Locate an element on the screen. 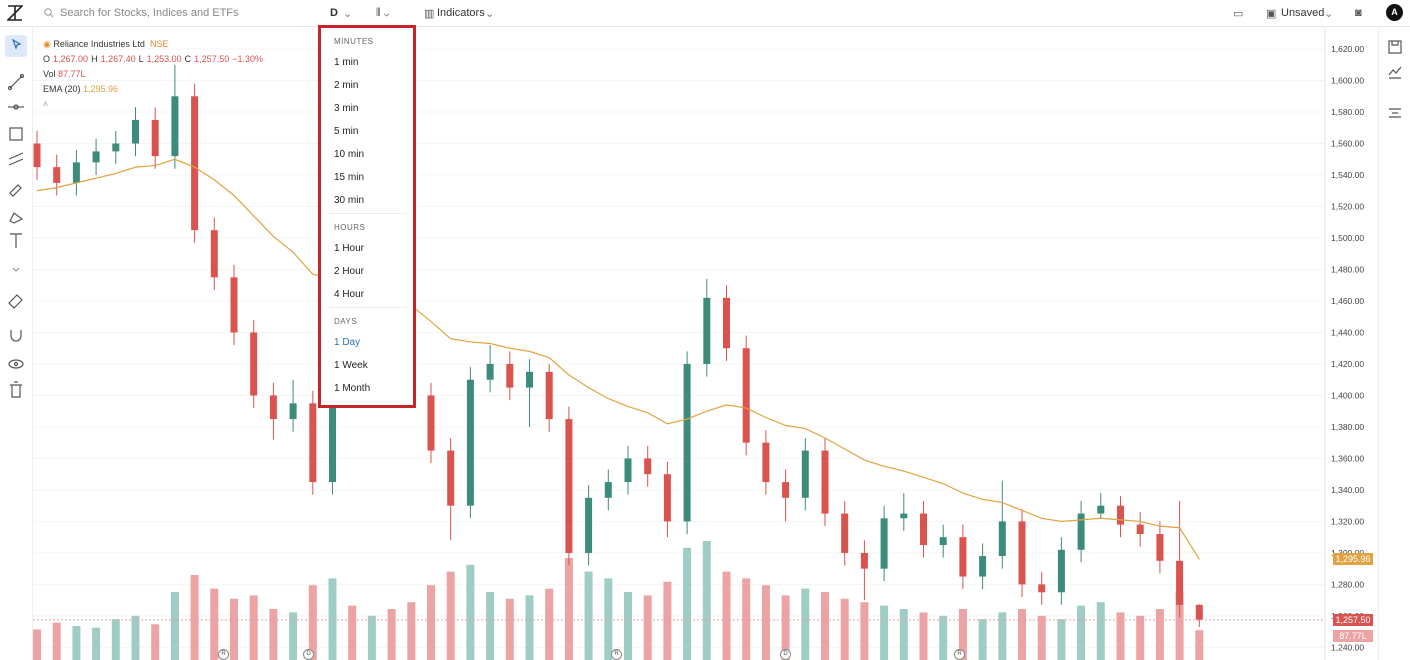  ohlc-key: O is located at coordinates (47, 59).